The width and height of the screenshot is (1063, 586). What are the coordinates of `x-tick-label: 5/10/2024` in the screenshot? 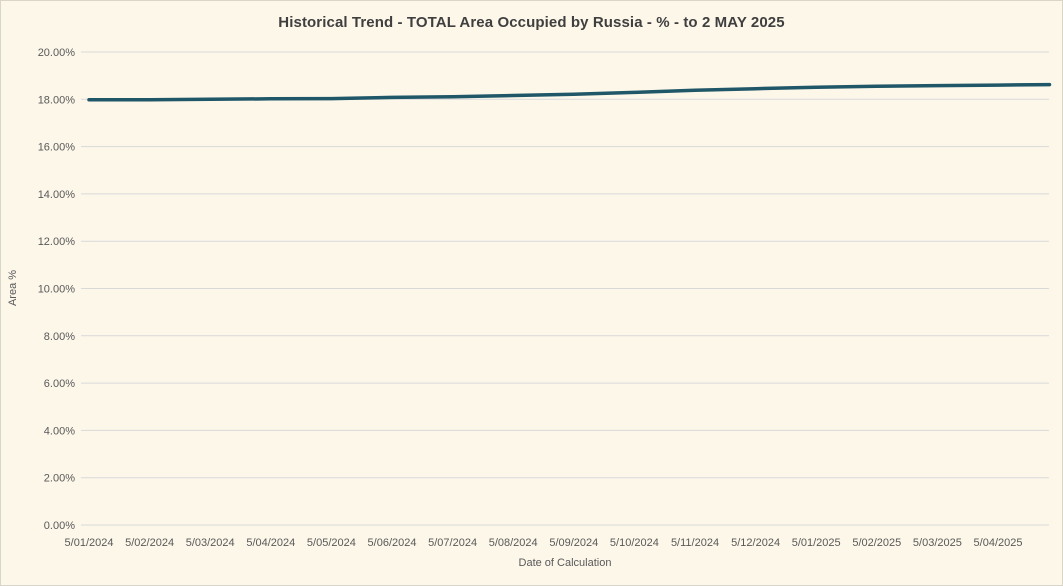 It's located at (634, 543).